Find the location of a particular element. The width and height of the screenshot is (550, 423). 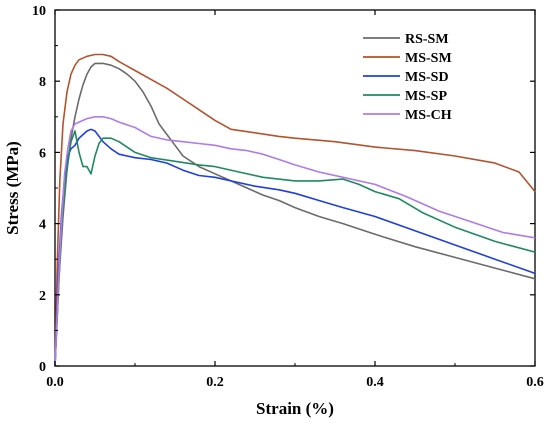

legend-label-rs-sm: RS-SM is located at coordinates (427, 39).